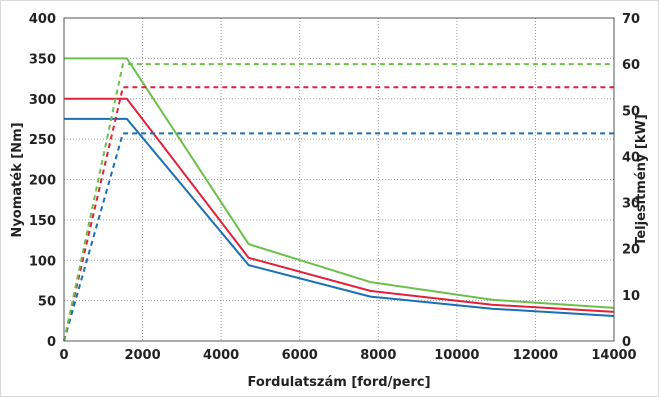 This screenshot has width=659, height=397. I want to click on y-tick-label-right: 50, so click(631, 111).